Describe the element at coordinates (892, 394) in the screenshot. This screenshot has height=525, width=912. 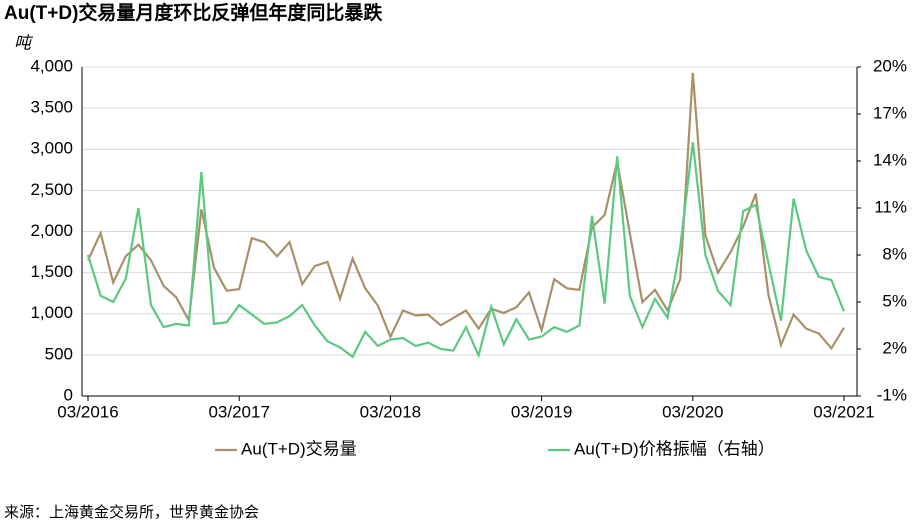
I see `y2-tick-label: -1%` at that location.